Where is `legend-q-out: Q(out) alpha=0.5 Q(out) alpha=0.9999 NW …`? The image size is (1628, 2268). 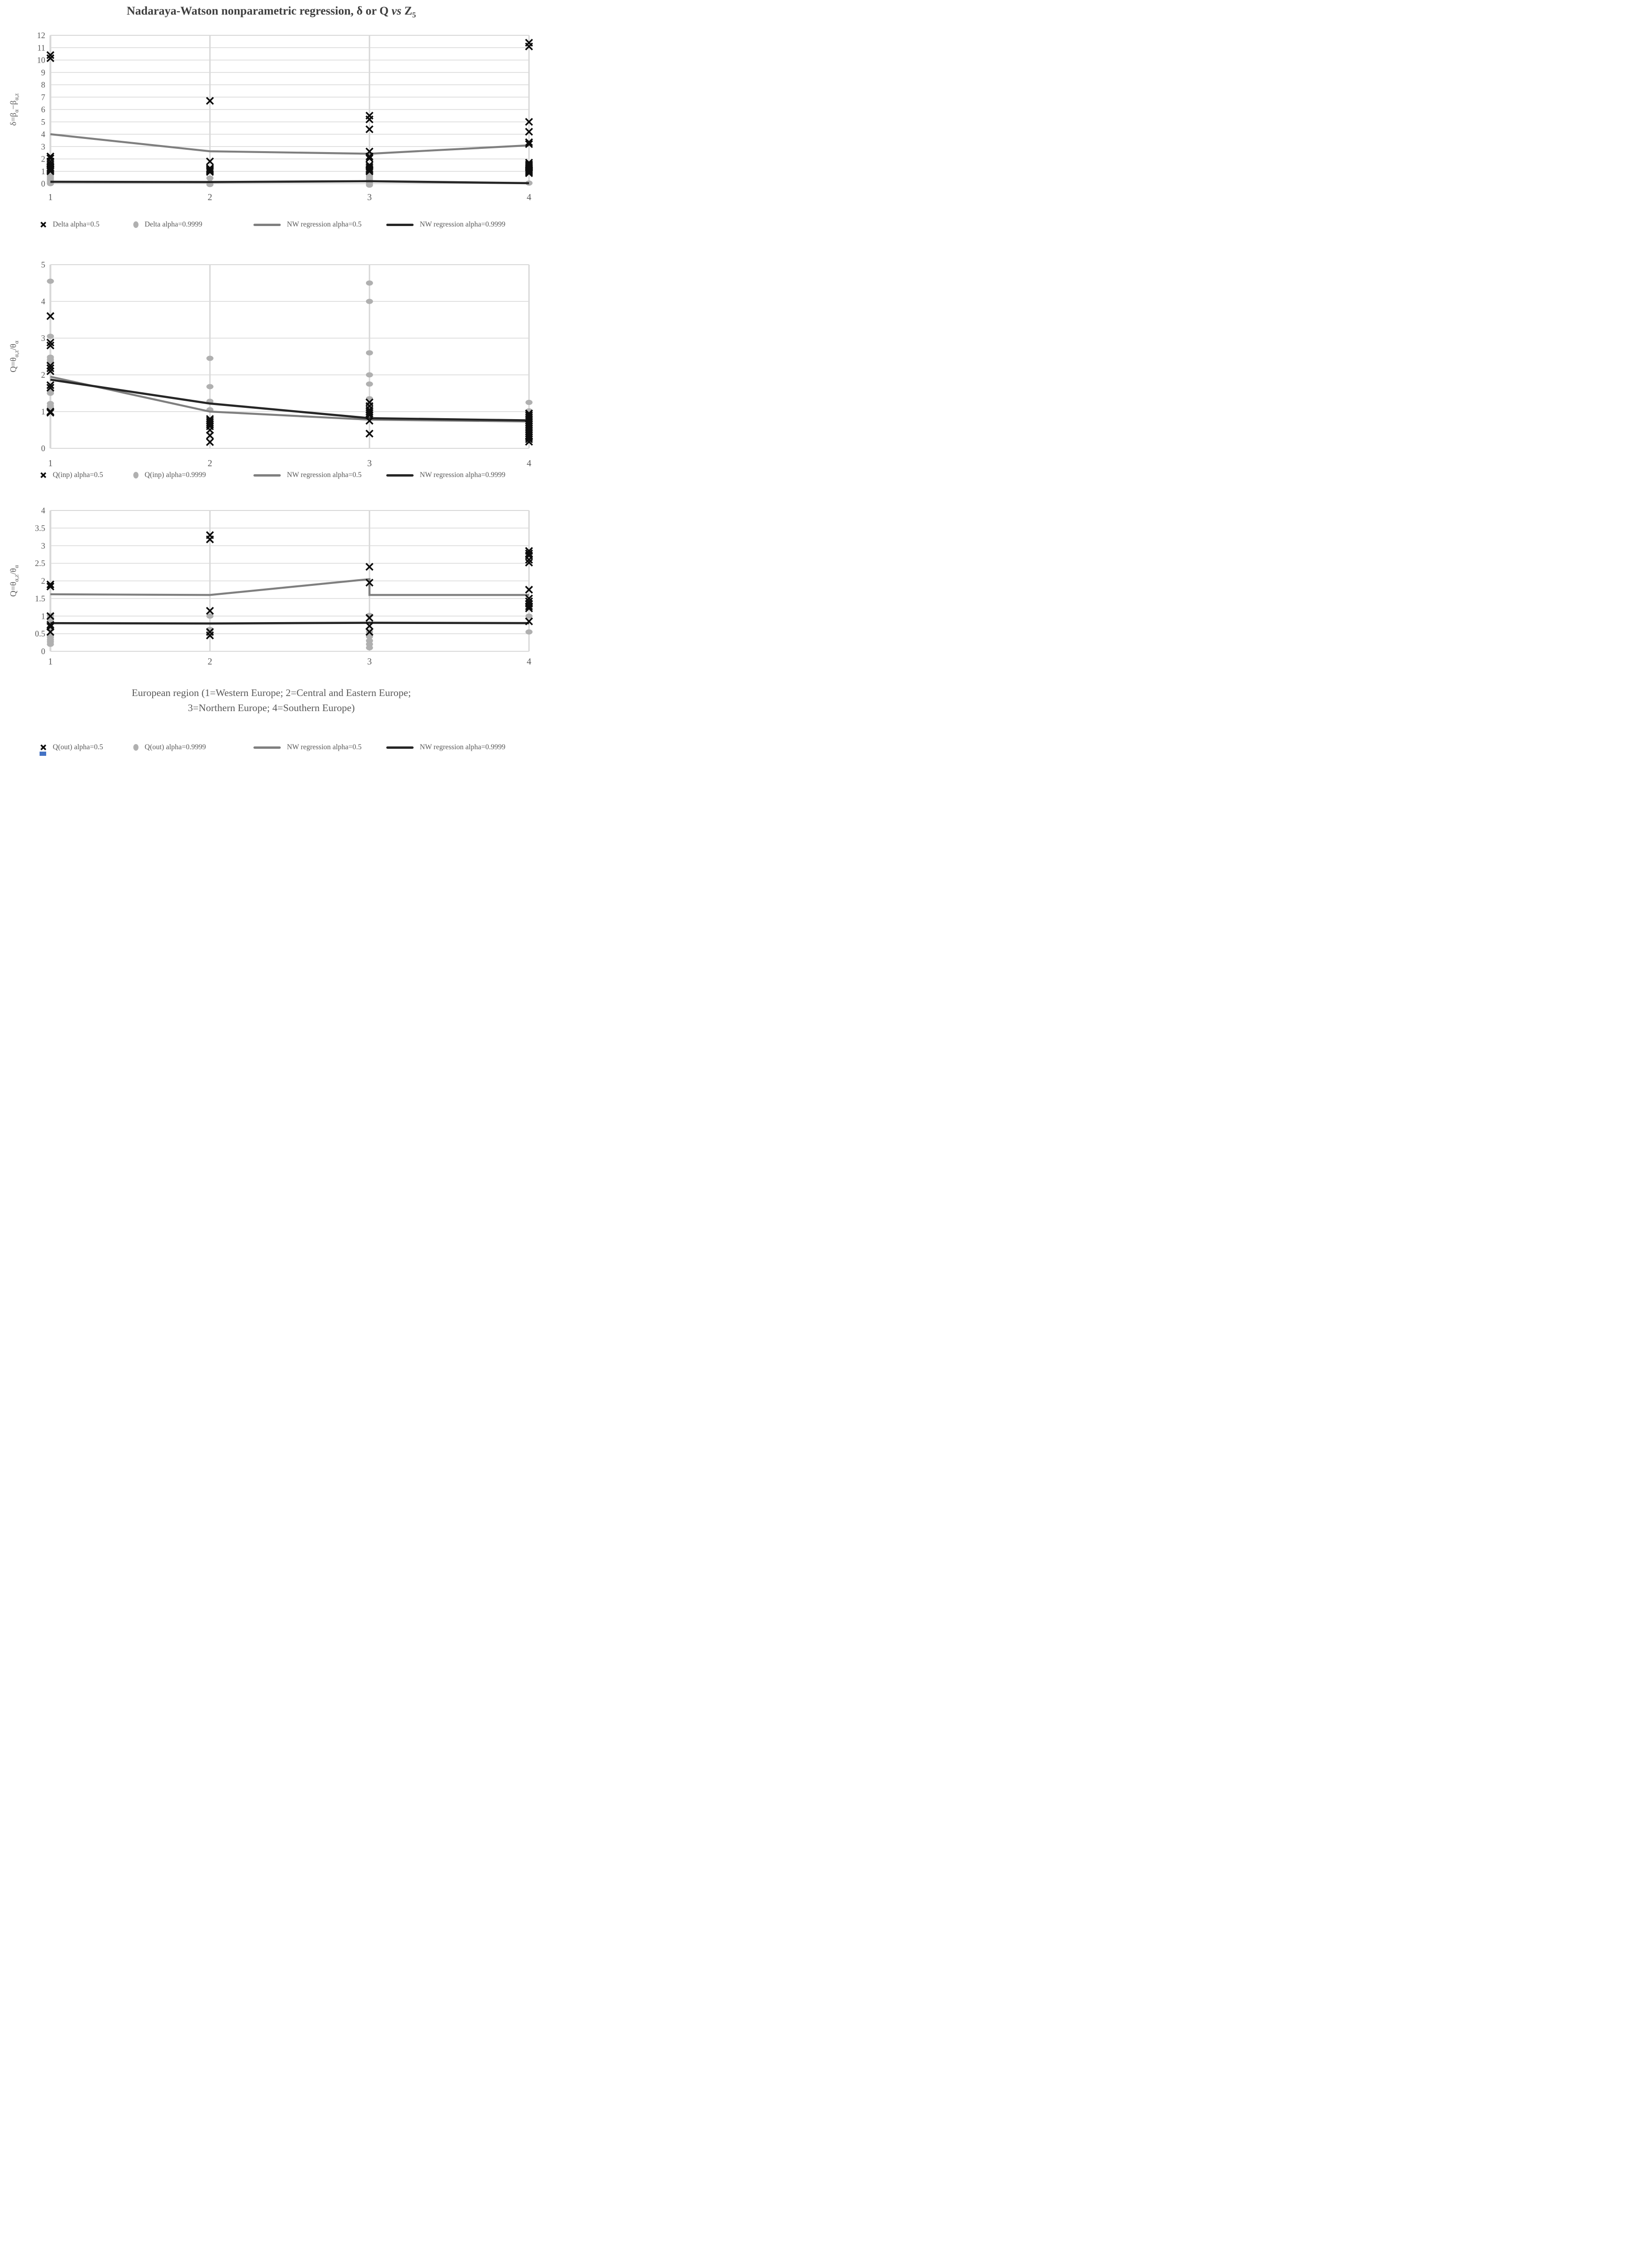 legend-q-out: Q(out) alpha=0.5 Q(out) alpha=0.9999 NW … is located at coordinates (271, 748).